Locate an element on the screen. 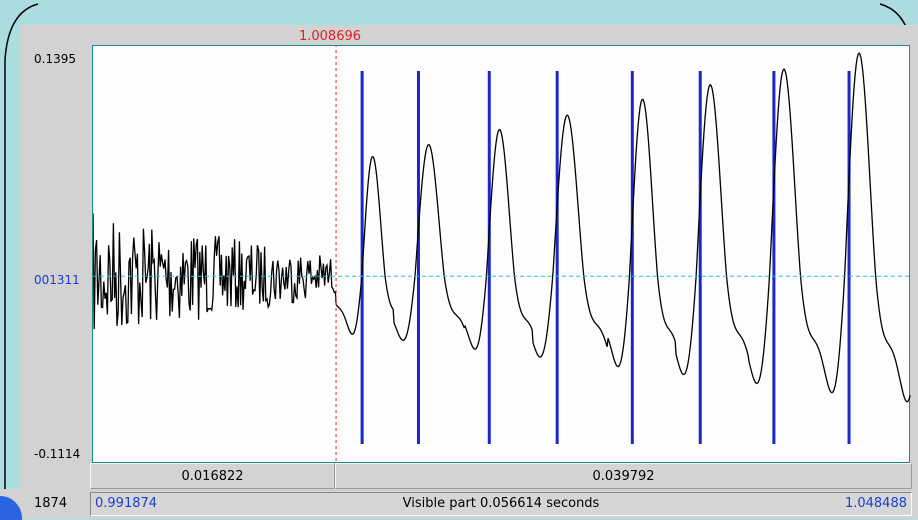 The image size is (918, 520). y-axis-bottom-label: -0.1114 is located at coordinates (57, 454).